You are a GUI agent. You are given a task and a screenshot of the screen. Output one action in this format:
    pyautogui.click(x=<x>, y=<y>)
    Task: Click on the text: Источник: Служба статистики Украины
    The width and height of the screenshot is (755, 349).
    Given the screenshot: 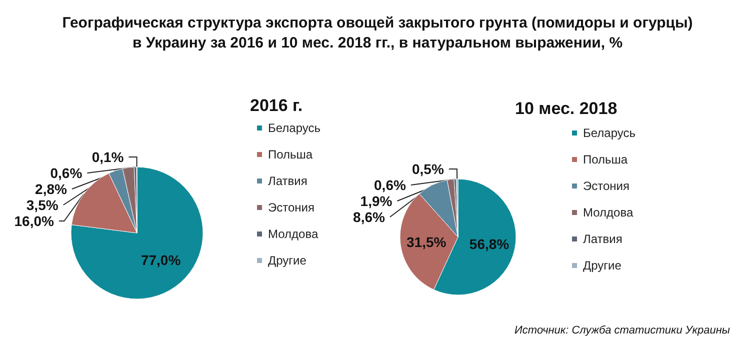 What is the action you would take?
    pyautogui.click(x=622, y=330)
    